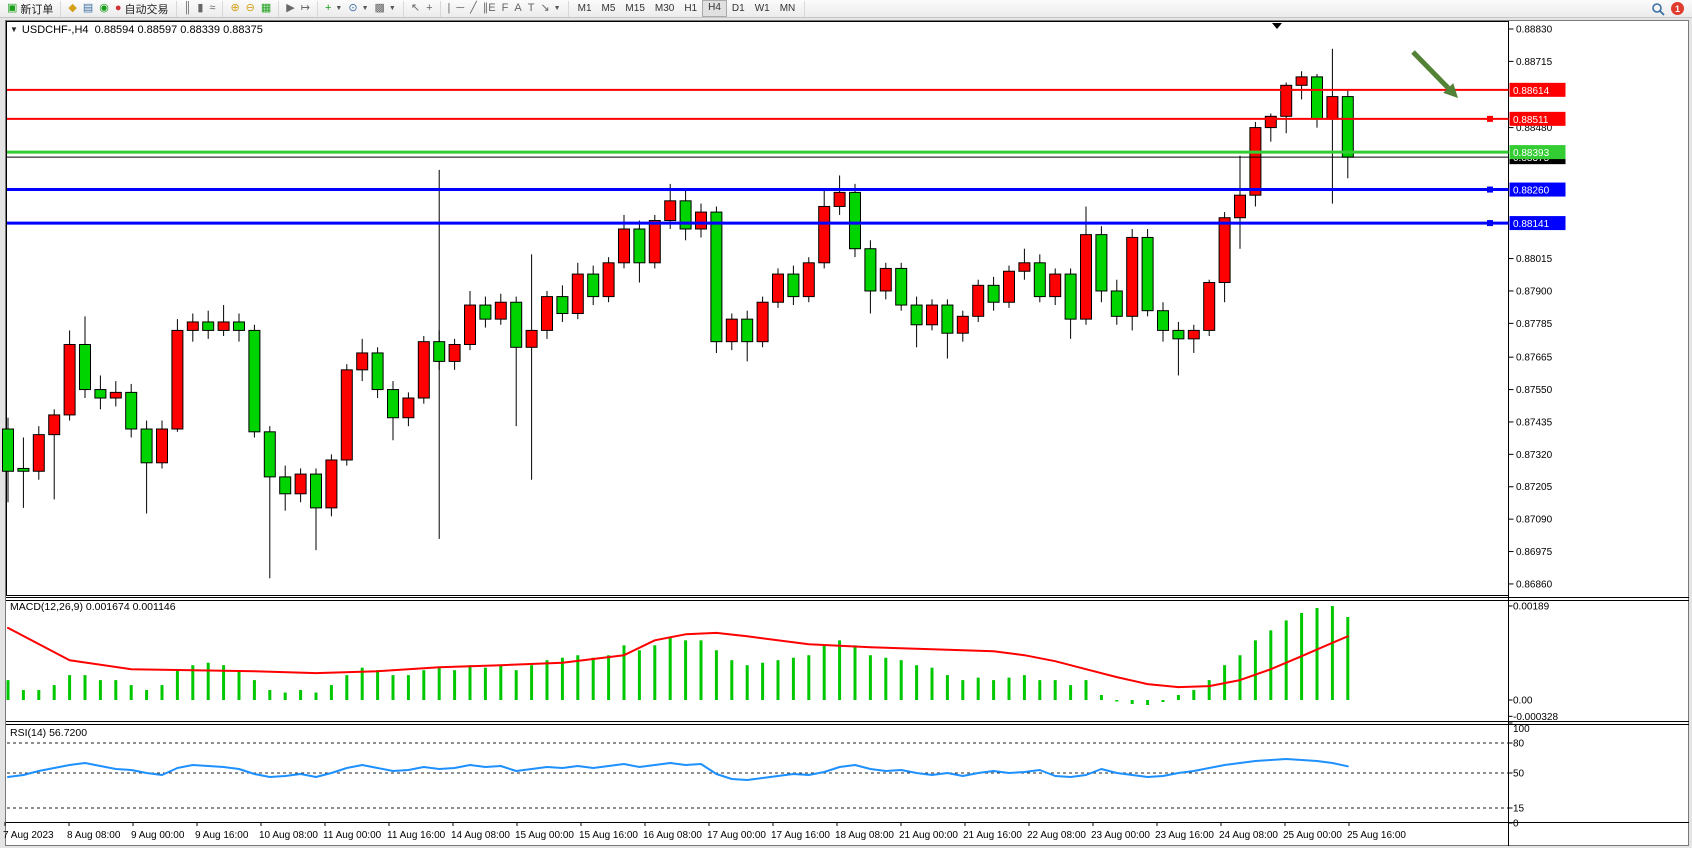  I want to click on periods-button: ⊙ ▼, so click(358, 8).